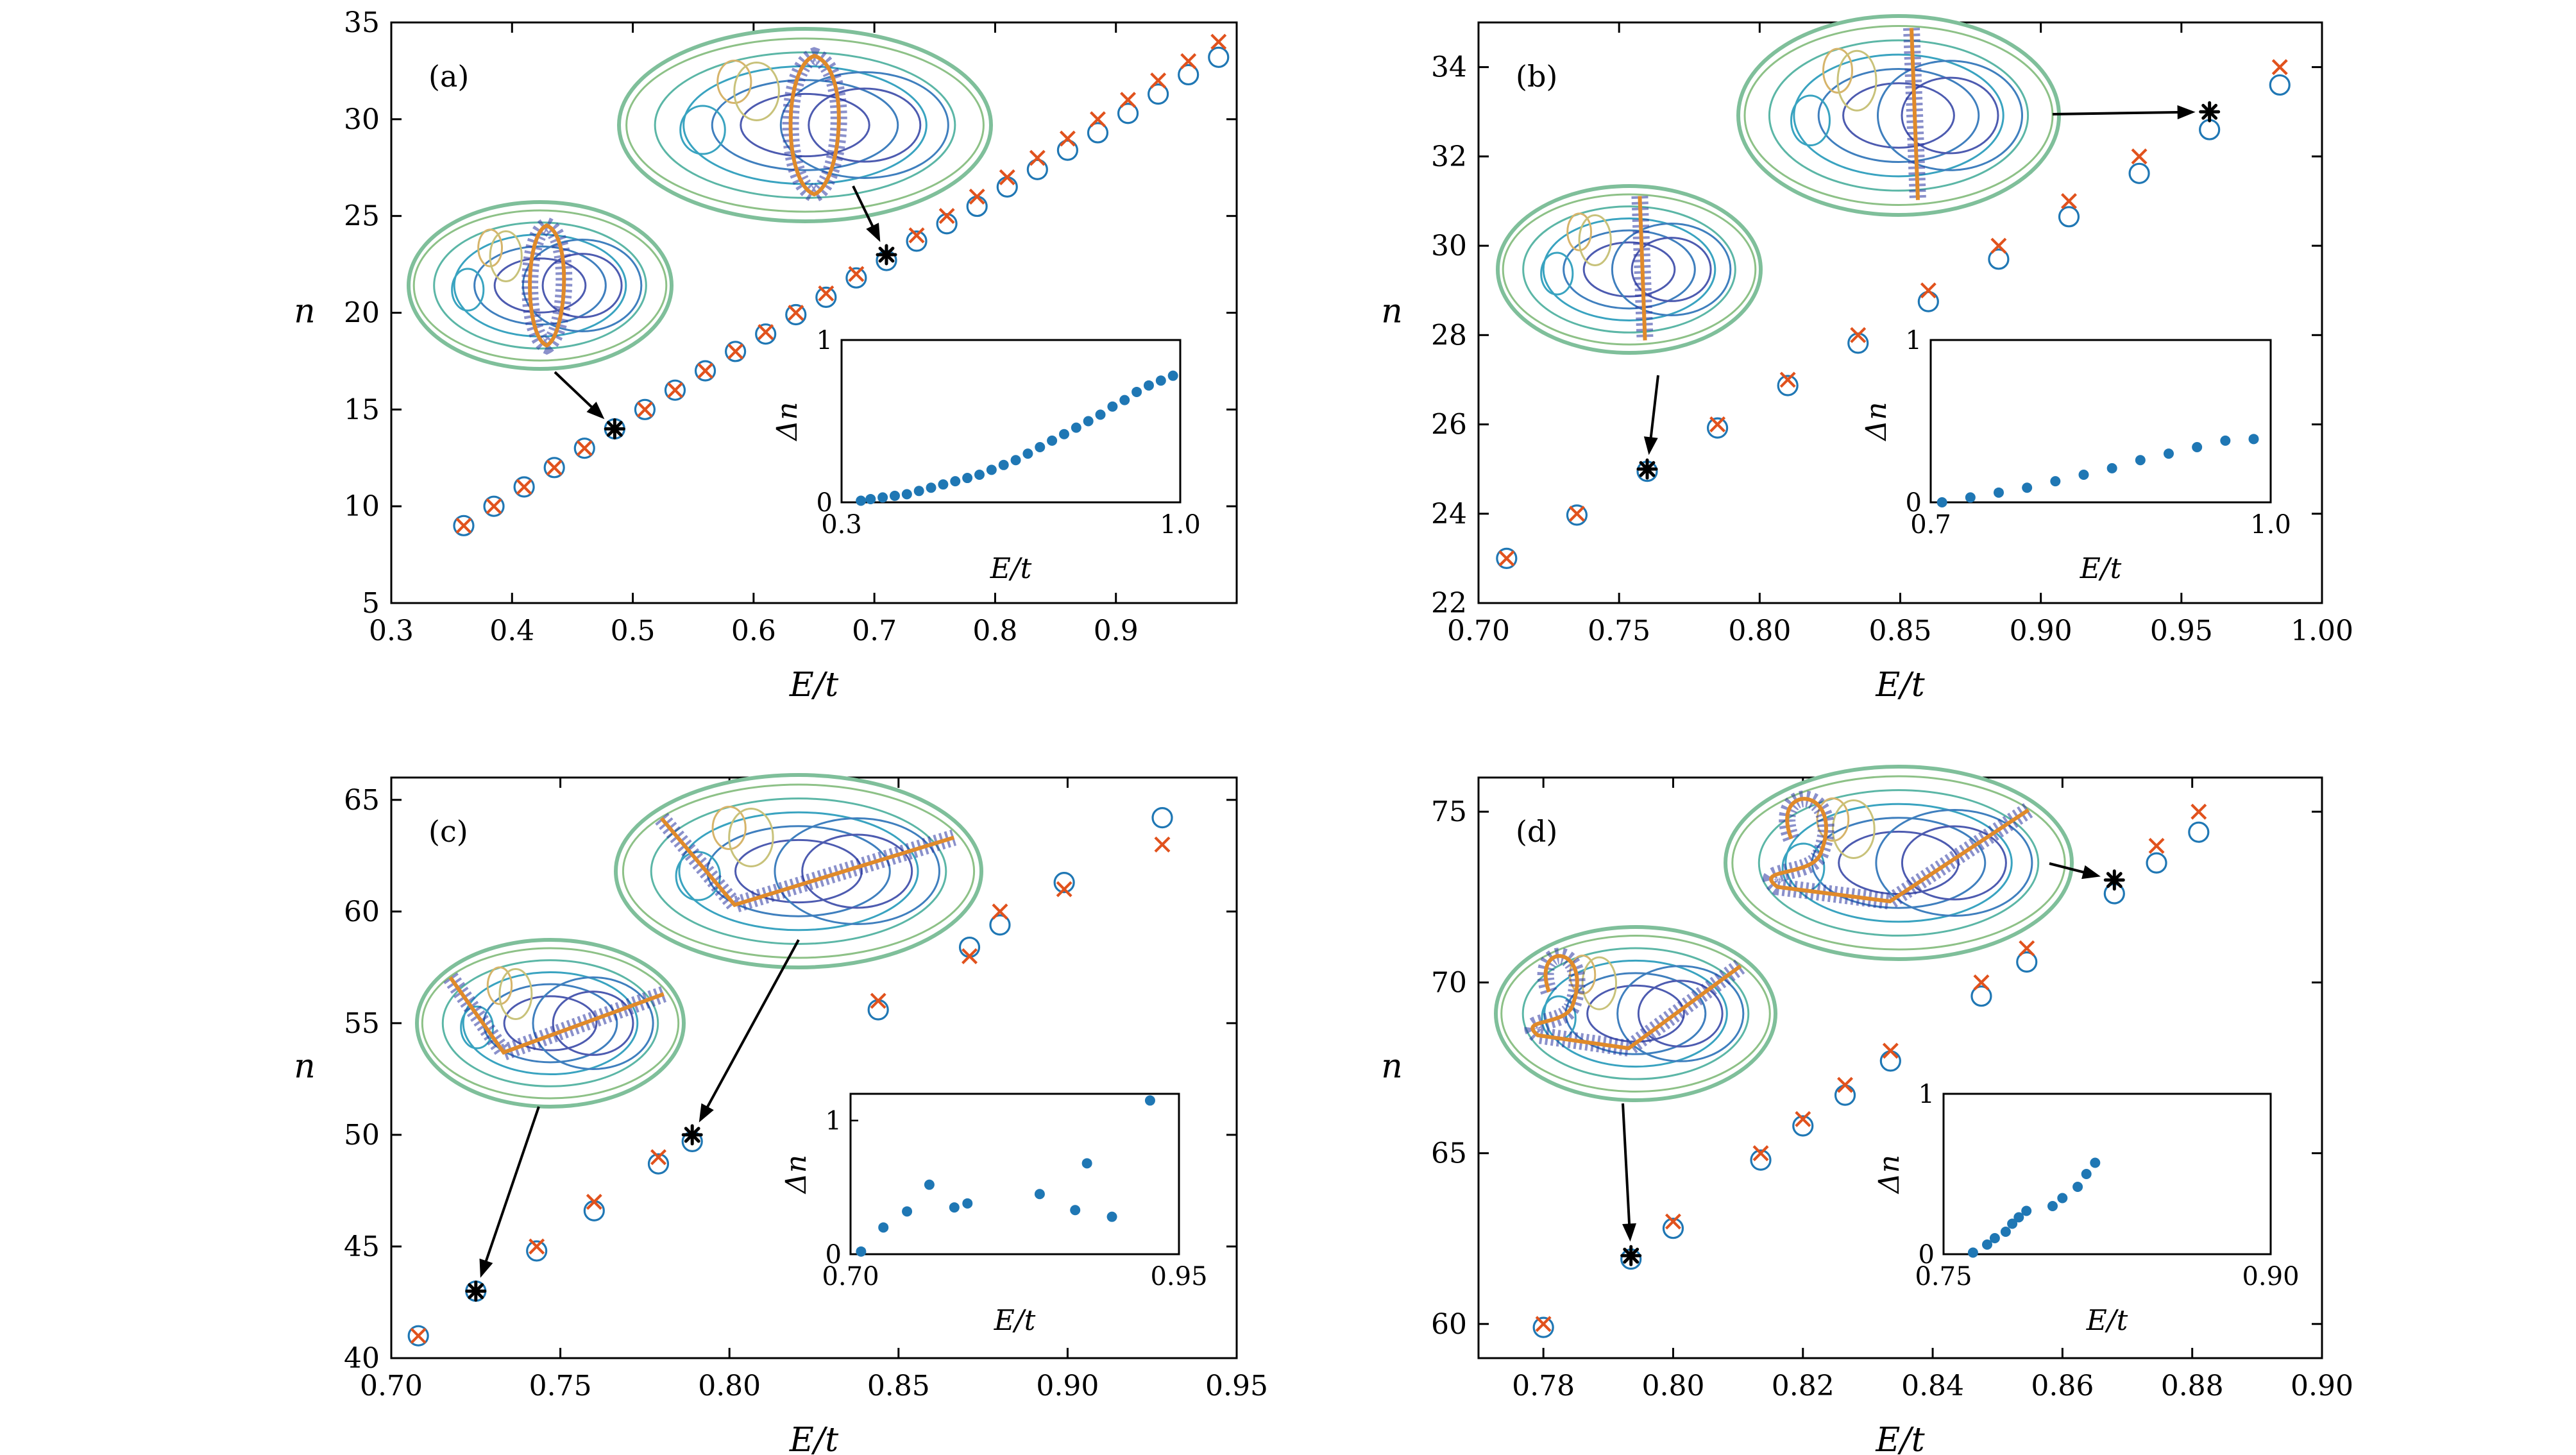 This screenshot has width=2576, height=1455. I want to click on inset: 0.75 0.90 0 1 E/t Δn, so click(2086, 1208).